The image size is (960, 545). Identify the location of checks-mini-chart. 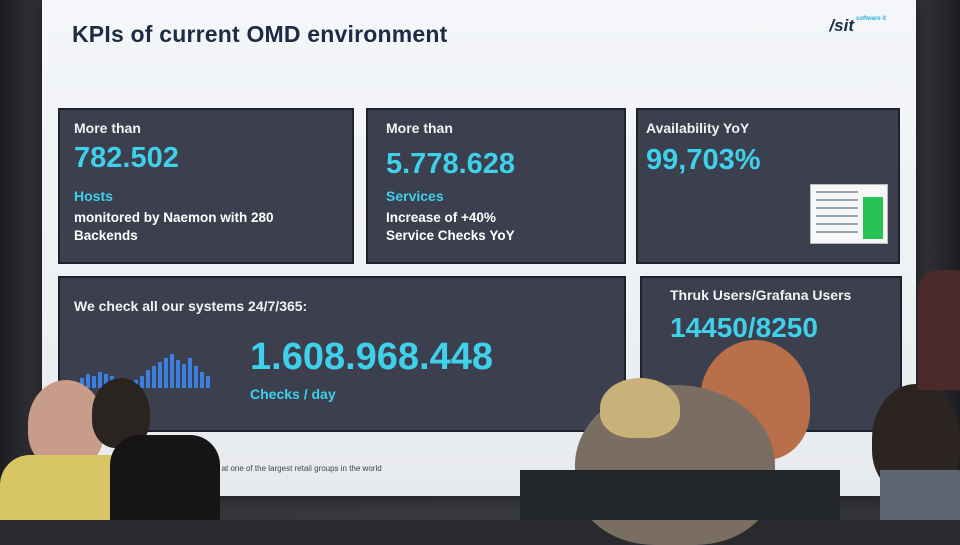
(144, 364).